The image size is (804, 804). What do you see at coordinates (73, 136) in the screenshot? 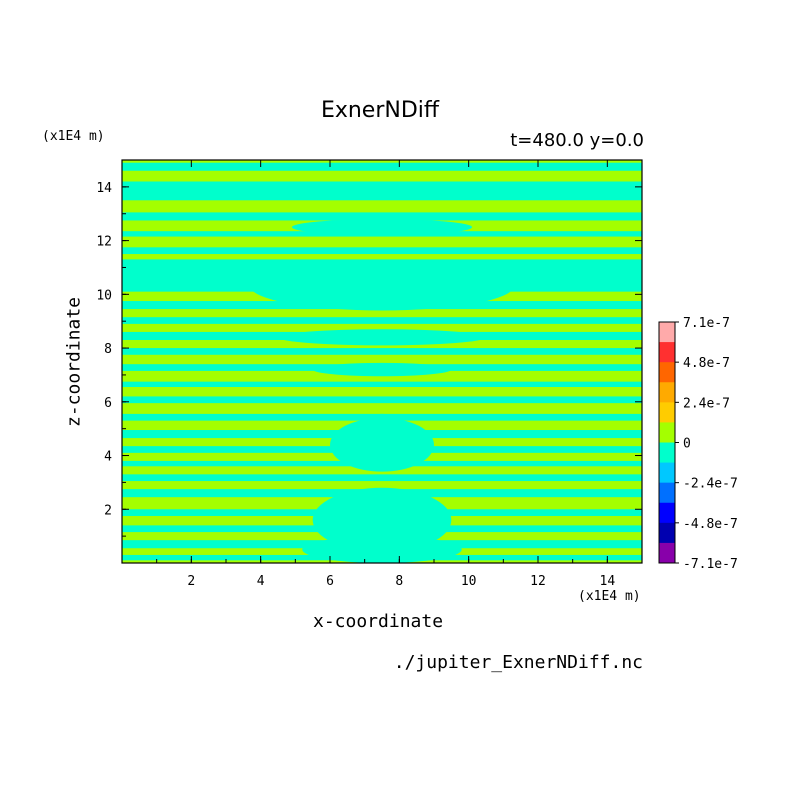
I see `z-axis-unit: (x1E4 m)` at bounding box center [73, 136].